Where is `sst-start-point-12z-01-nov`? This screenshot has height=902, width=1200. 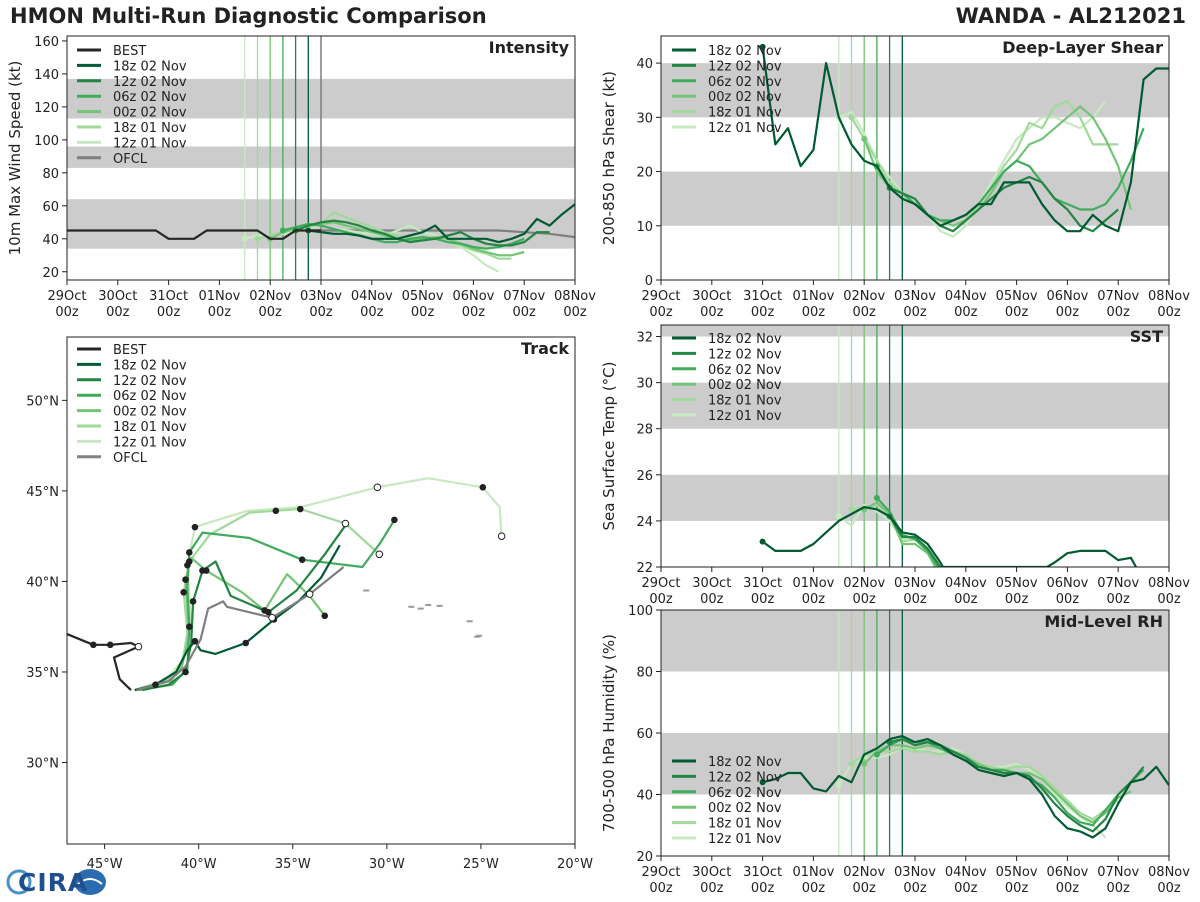
sst-start-point-12z-01-nov is located at coordinates (838, 516).